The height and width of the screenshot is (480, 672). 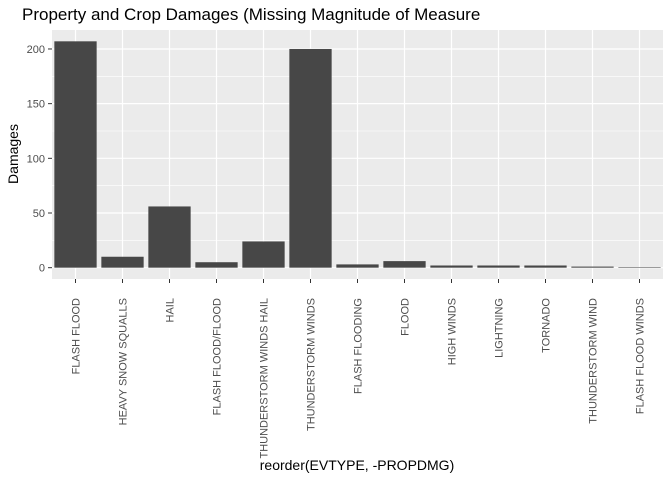 I want to click on x-tick-label: TORNADO, so click(x=547, y=325).